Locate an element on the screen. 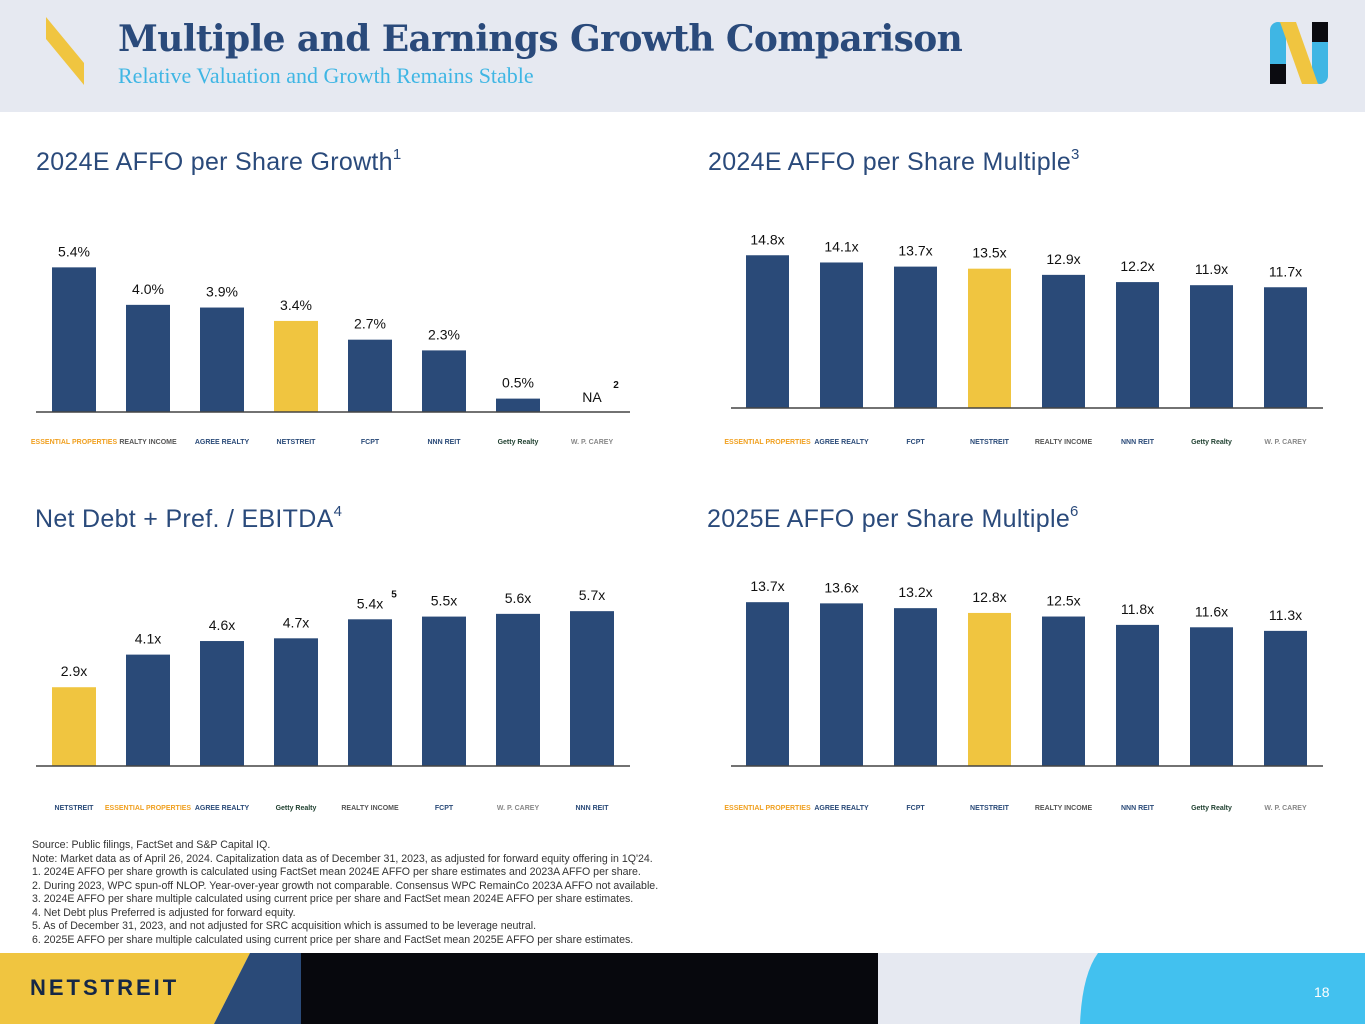 Image resolution: width=1365 pixels, height=1024 pixels. data-label: 13.5x is located at coordinates (989, 253).